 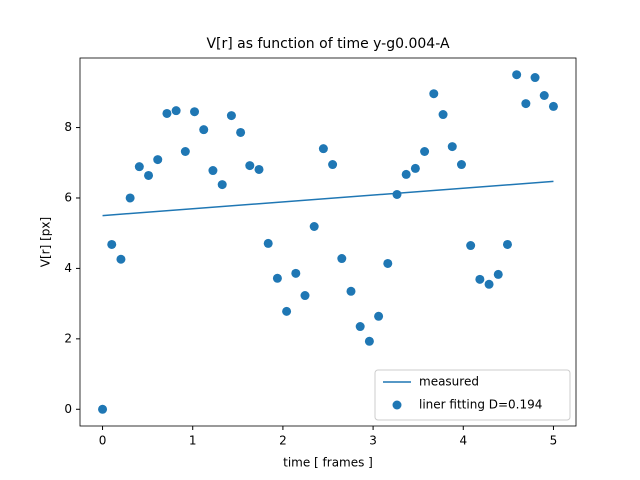 What do you see at coordinates (449, 382) in the screenshot?
I see `legend-label: measured` at bounding box center [449, 382].